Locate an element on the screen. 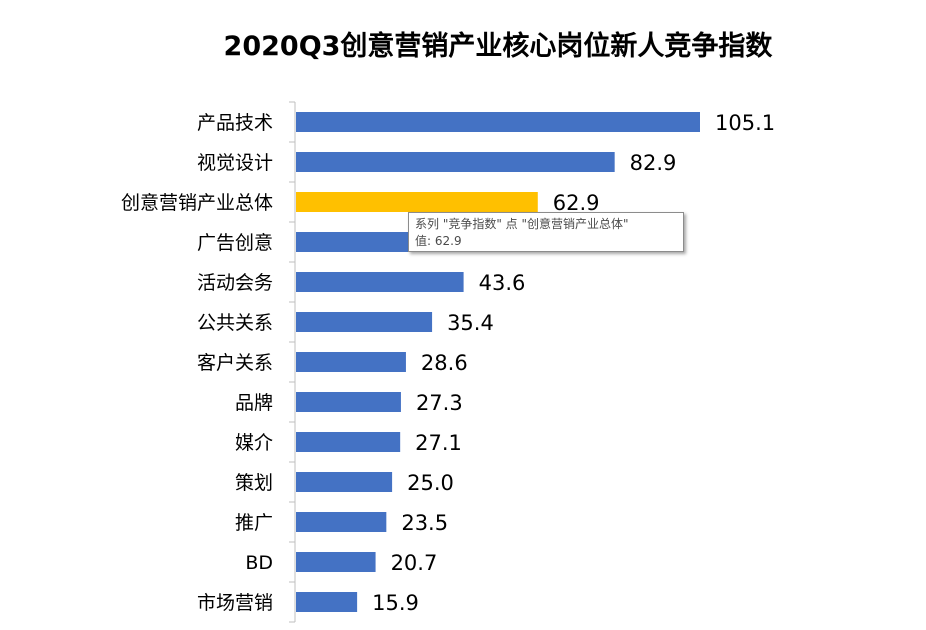 This screenshot has height=630, width=926. data-label: 28.6 is located at coordinates (444, 363).